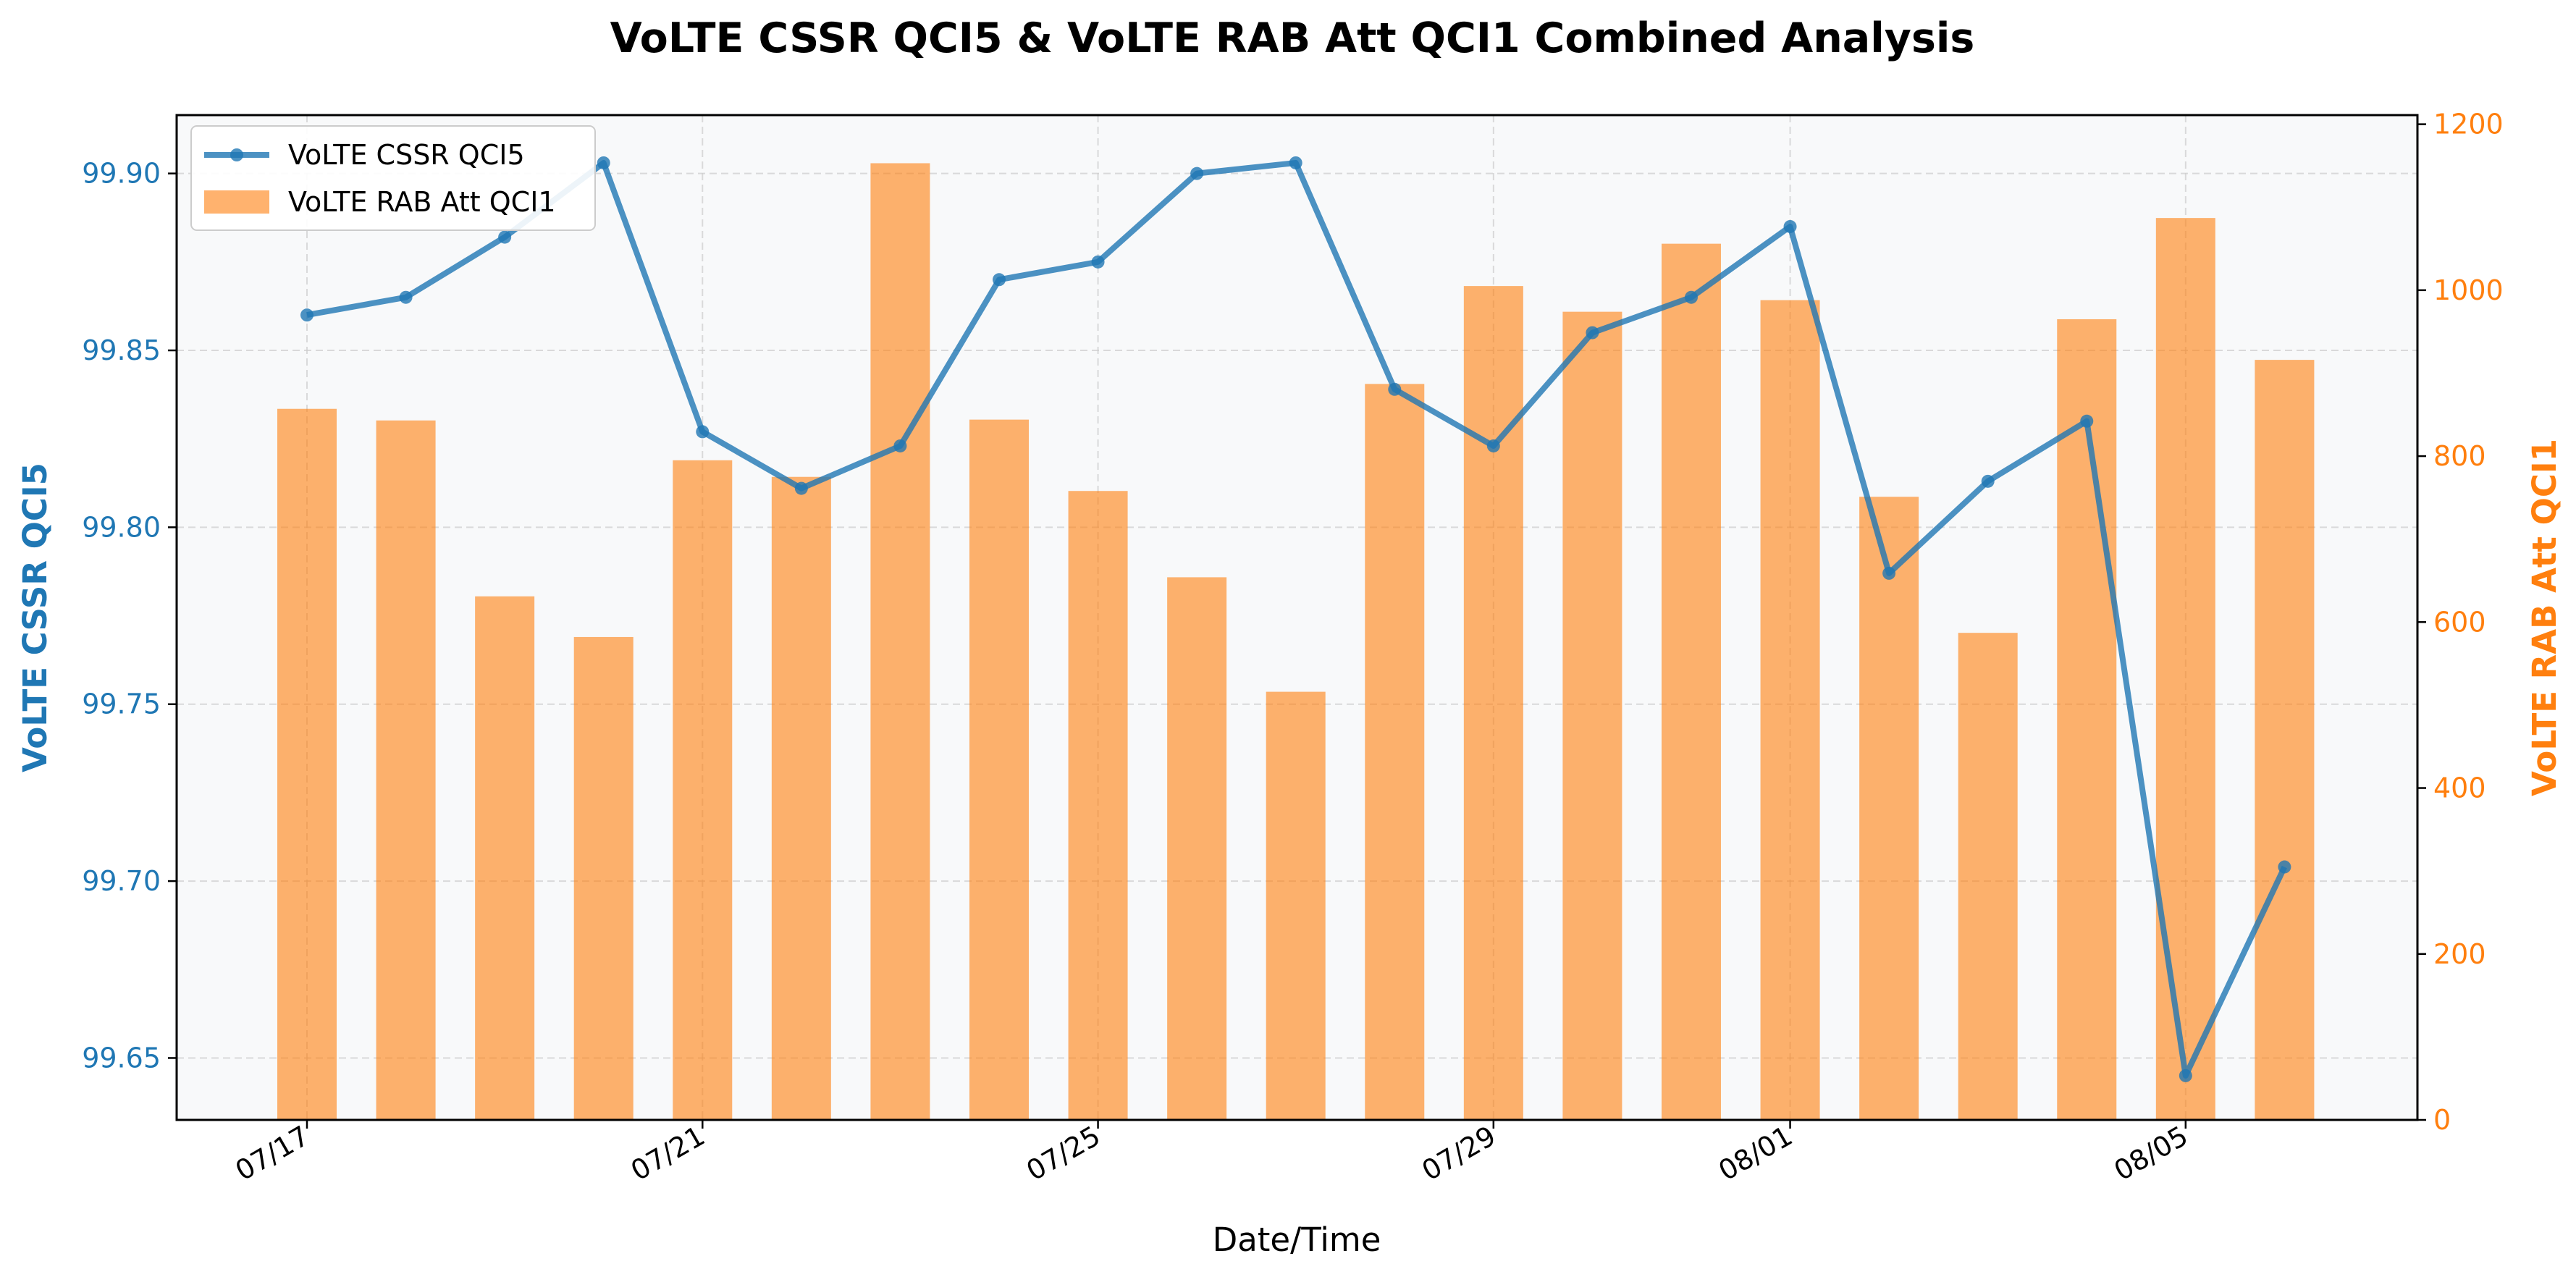 The width and height of the screenshot is (2576, 1277). I want to click on right-axis-label: VoLTE RAB Att QCI1, so click(2544, 617).